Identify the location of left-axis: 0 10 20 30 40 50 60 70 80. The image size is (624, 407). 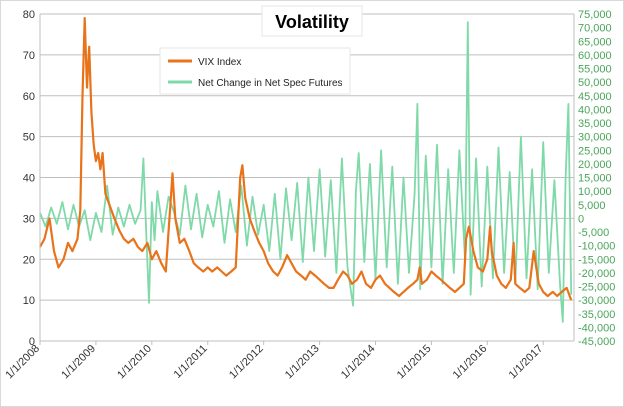
(32, 178).